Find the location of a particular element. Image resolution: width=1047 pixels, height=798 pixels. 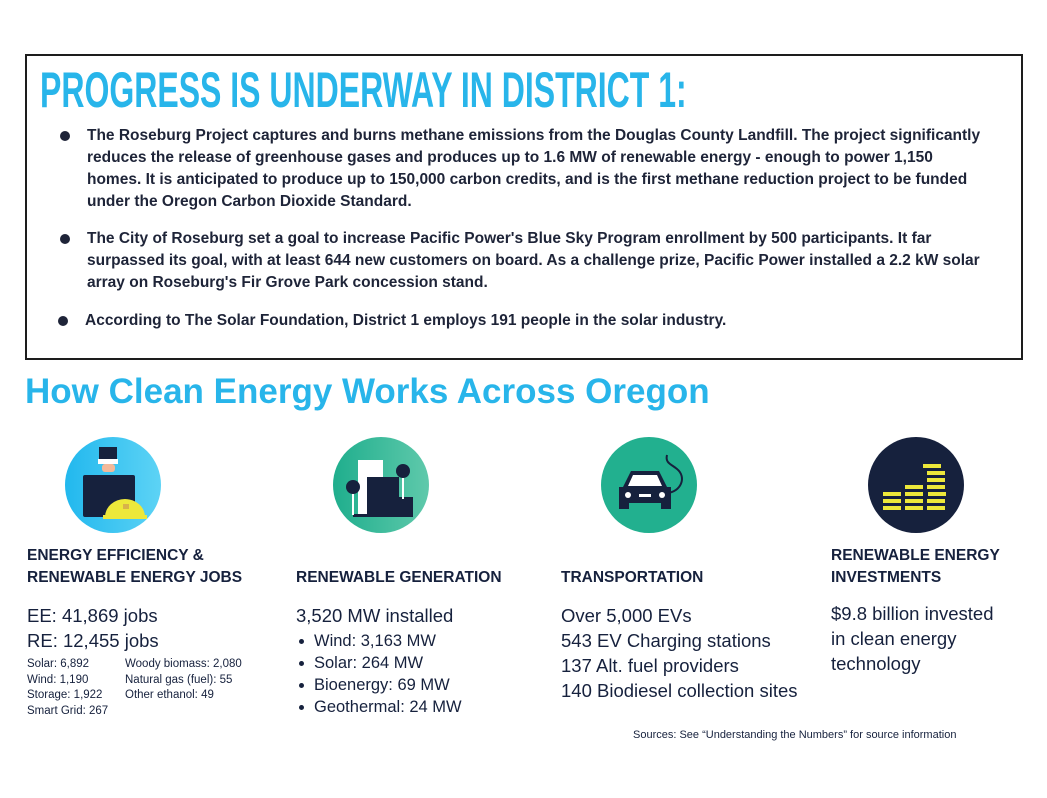

district-title: PROGRESS IS UNDERWAY IN DISTRICT 1: is located at coordinates (363, 90).